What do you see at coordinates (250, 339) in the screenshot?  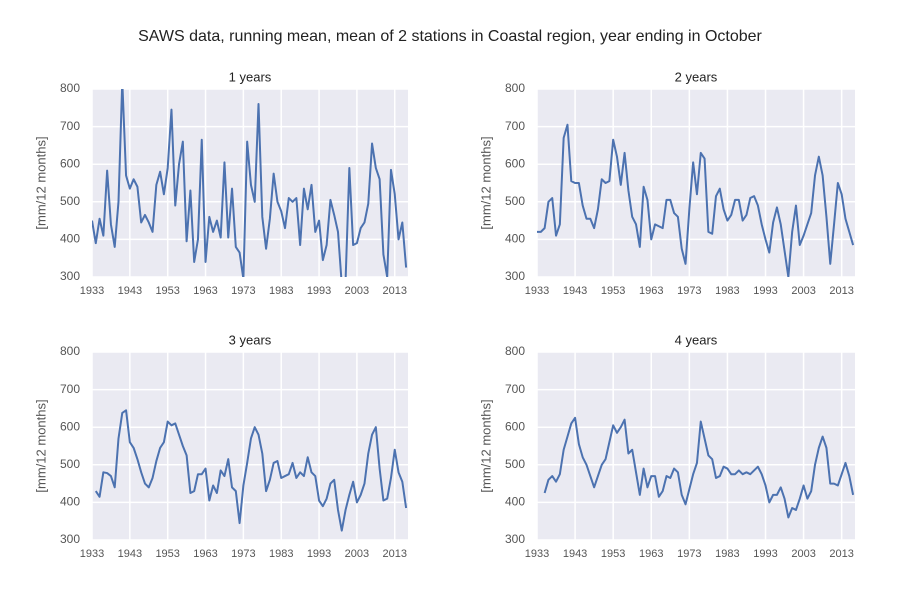 I see `subplot-title: 3 years` at bounding box center [250, 339].